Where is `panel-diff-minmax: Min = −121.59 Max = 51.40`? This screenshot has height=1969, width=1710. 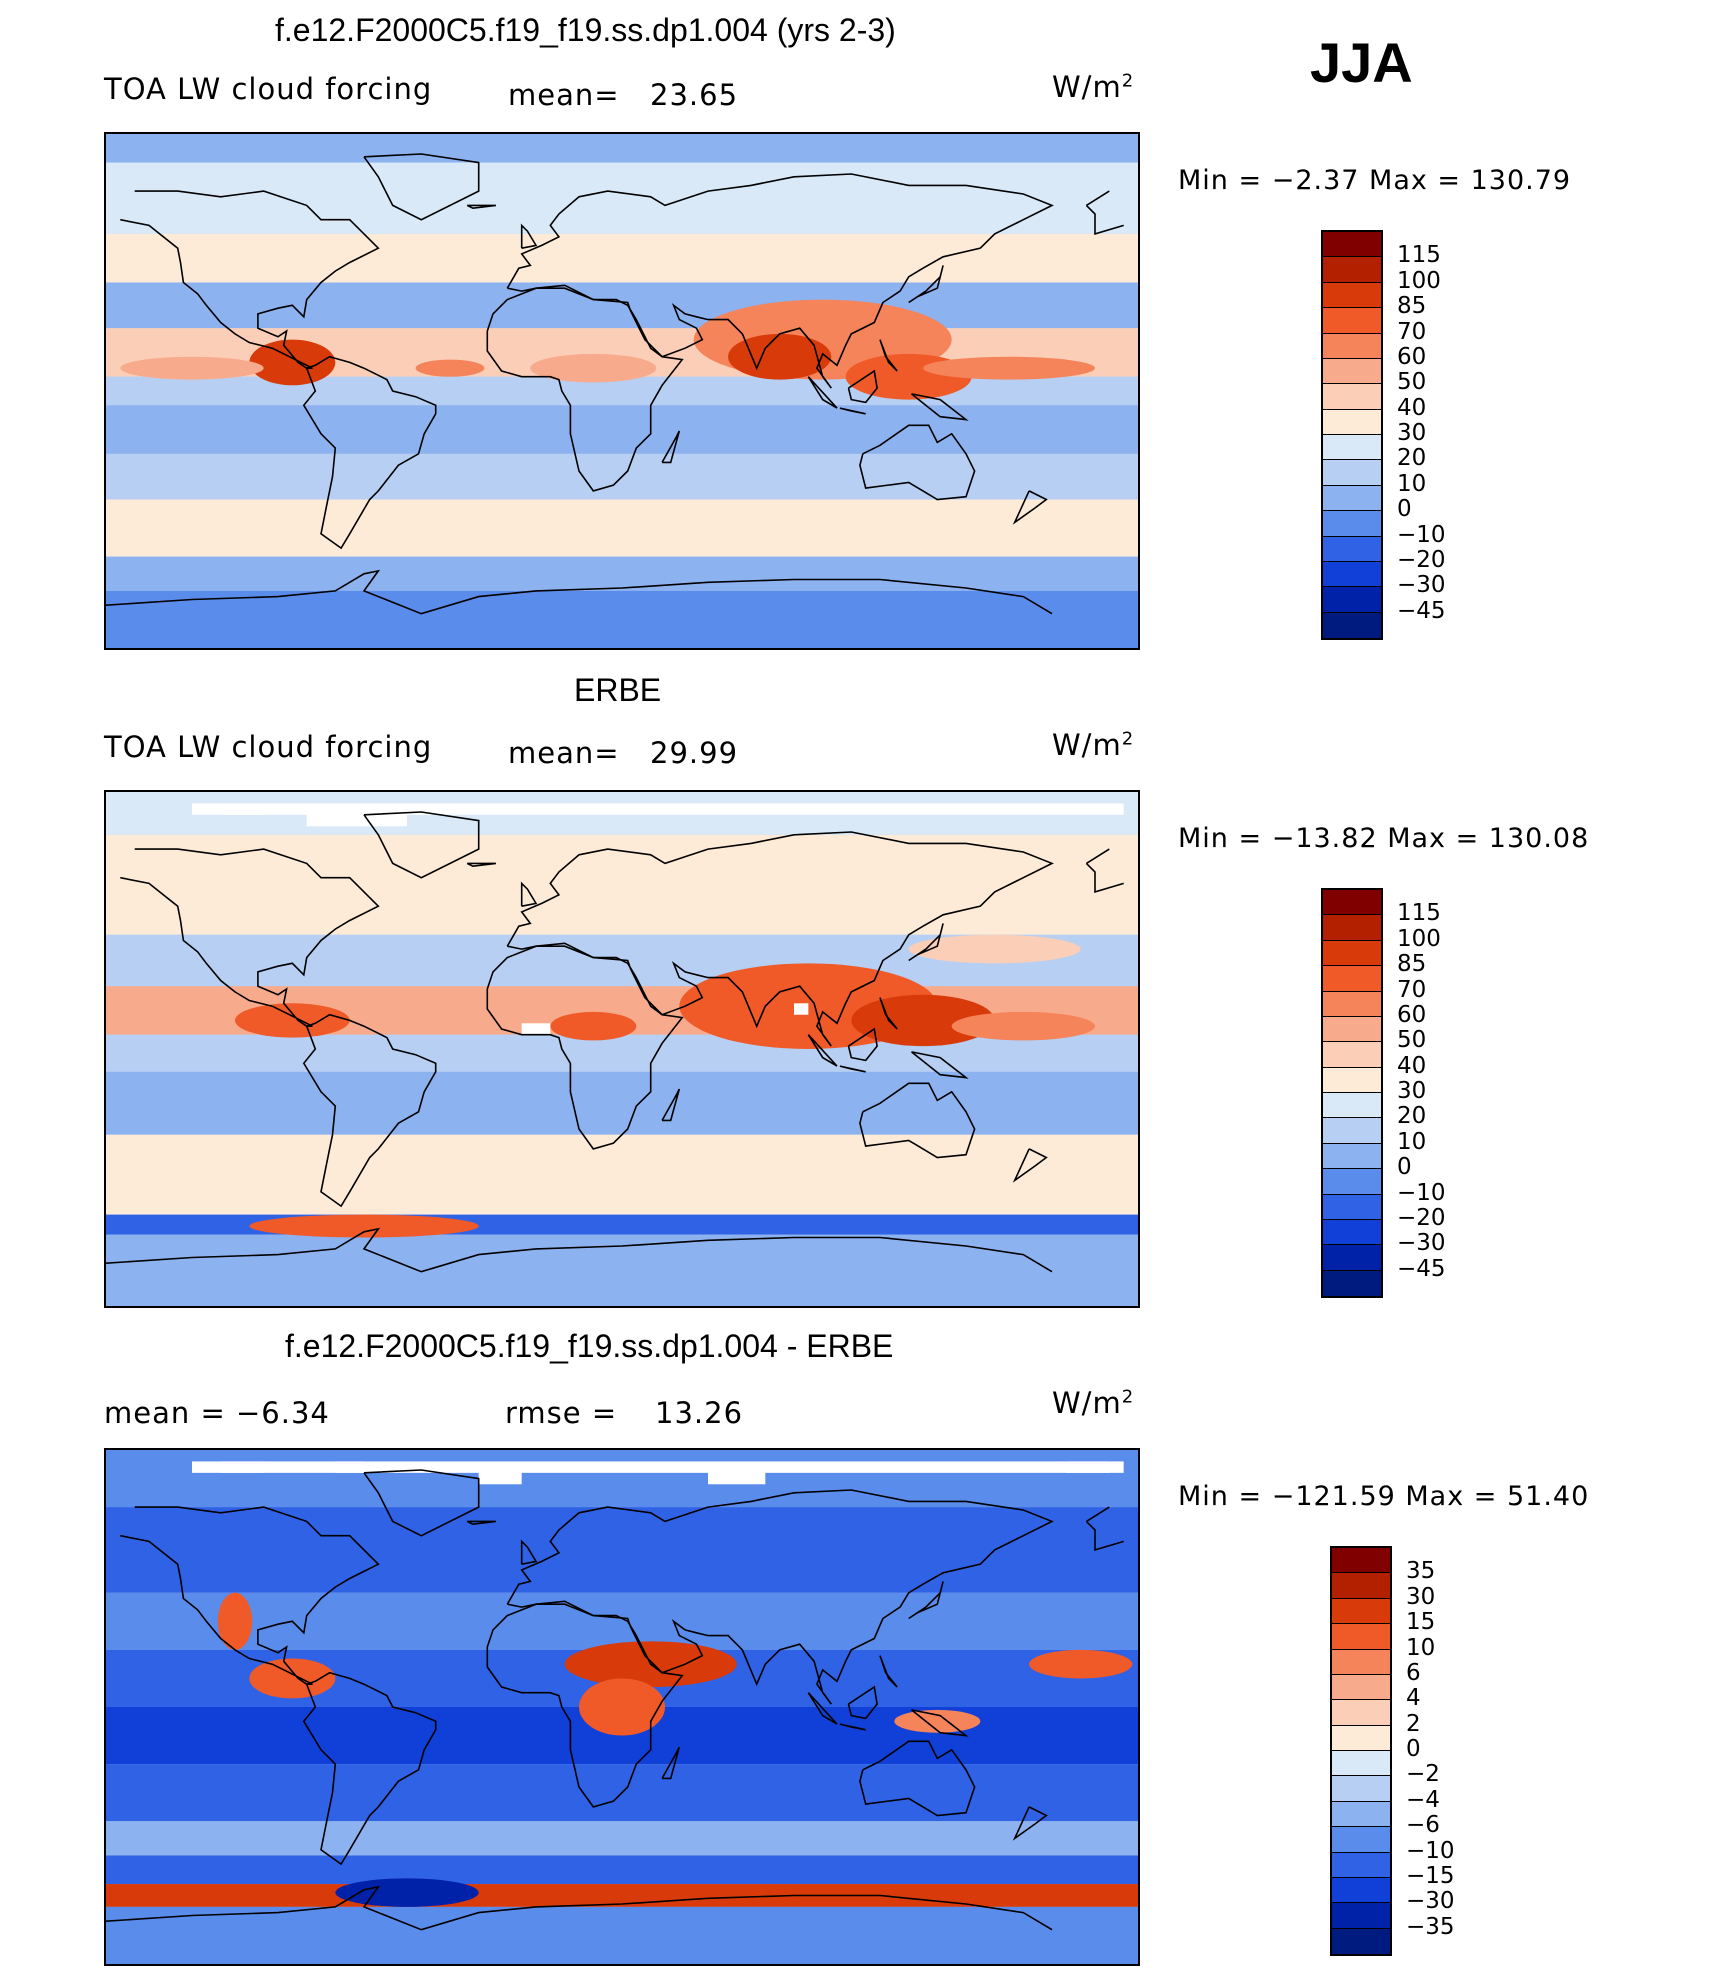 panel-diff-minmax: Min = −121.59 Max = 51.40 is located at coordinates (1384, 1496).